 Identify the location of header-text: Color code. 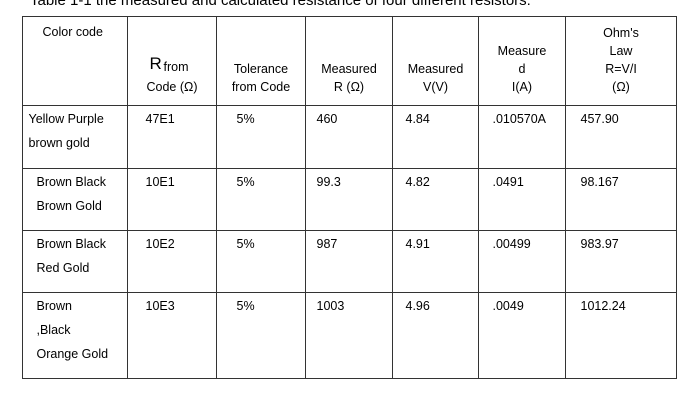
(72, 31).